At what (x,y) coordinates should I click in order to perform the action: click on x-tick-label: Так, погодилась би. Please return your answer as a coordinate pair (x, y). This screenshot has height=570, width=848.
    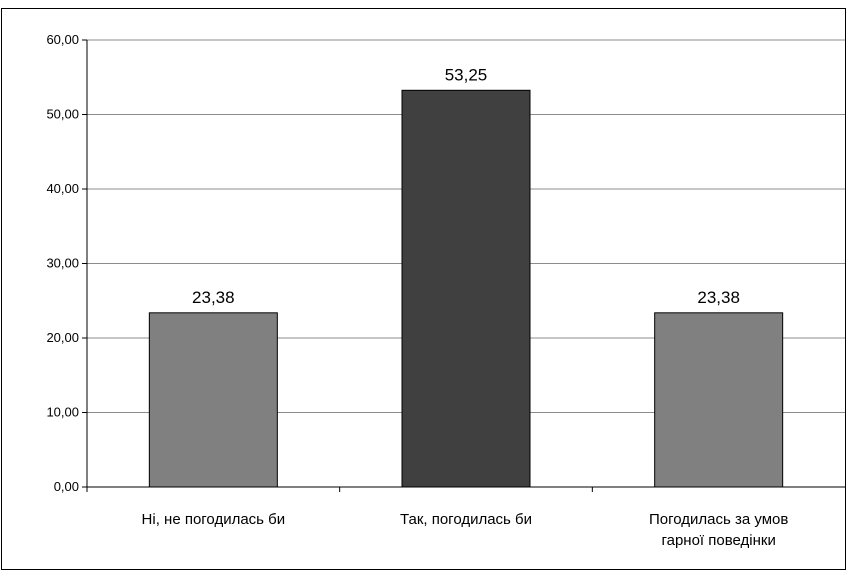
    Looking at the image, I should click on (466, 519).